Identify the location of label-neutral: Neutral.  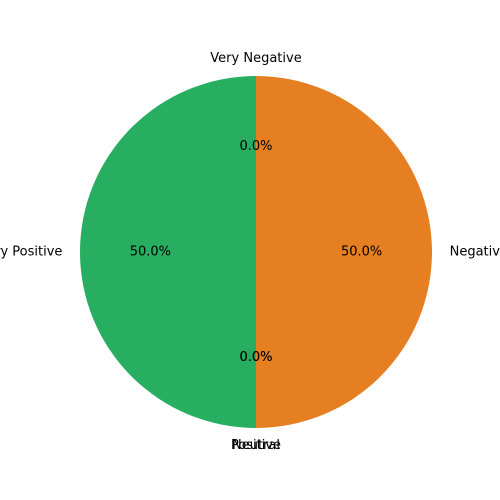
(256, 445).